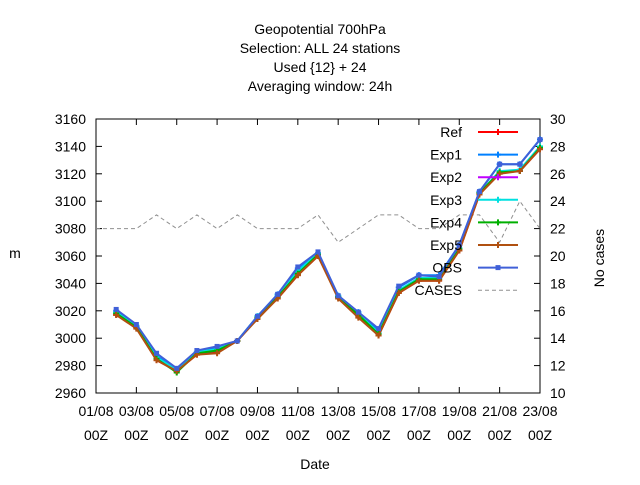  I want to click on legend-label: OBS, so click(447, 268).